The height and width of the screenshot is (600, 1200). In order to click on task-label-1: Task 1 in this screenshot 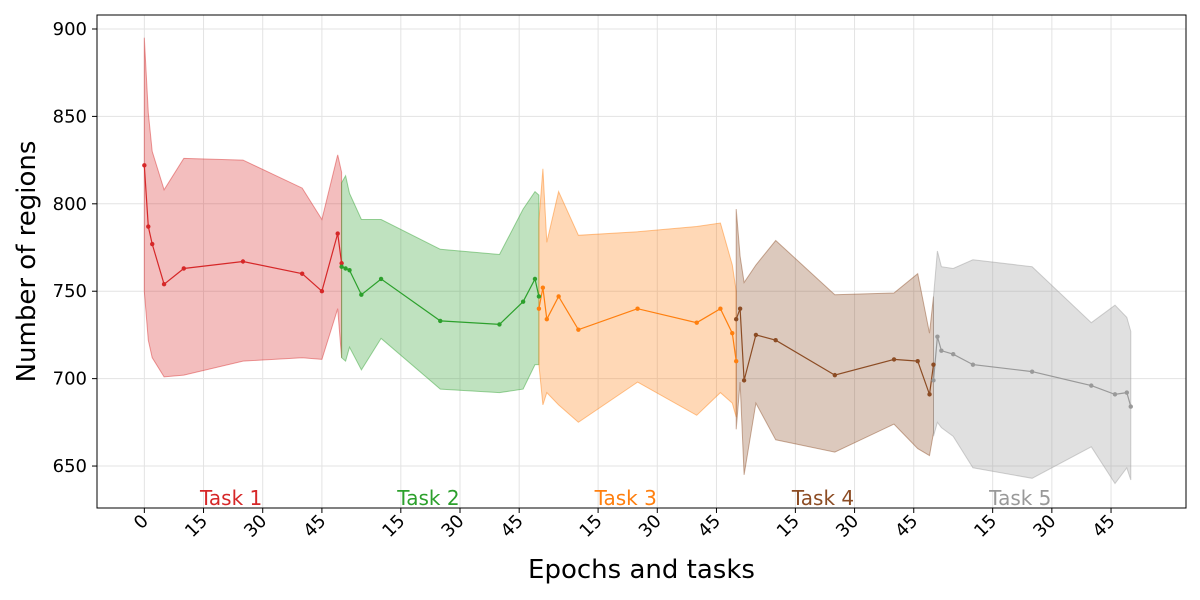, I will do `click(230, 498)`.